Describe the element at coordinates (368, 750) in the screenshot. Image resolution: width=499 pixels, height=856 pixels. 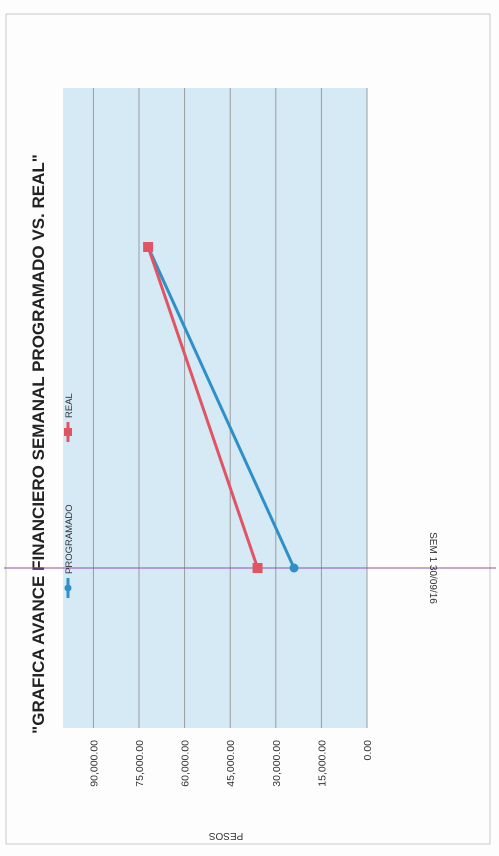
I see `tick-label-0: 0.00` at that location.